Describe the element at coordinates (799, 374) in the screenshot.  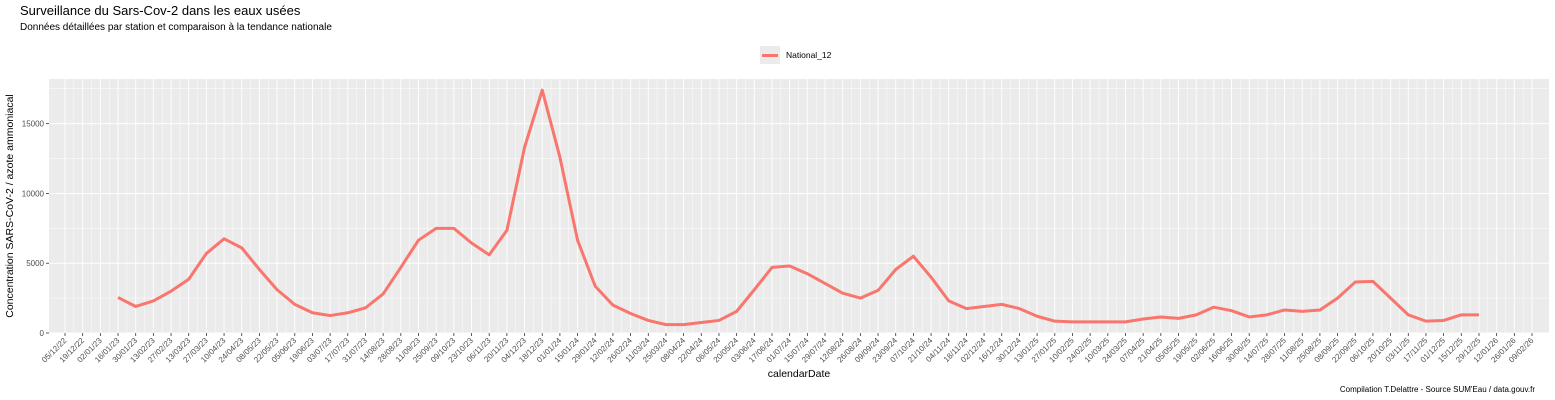
I see `x-axis-title: calendarDate` at that location.